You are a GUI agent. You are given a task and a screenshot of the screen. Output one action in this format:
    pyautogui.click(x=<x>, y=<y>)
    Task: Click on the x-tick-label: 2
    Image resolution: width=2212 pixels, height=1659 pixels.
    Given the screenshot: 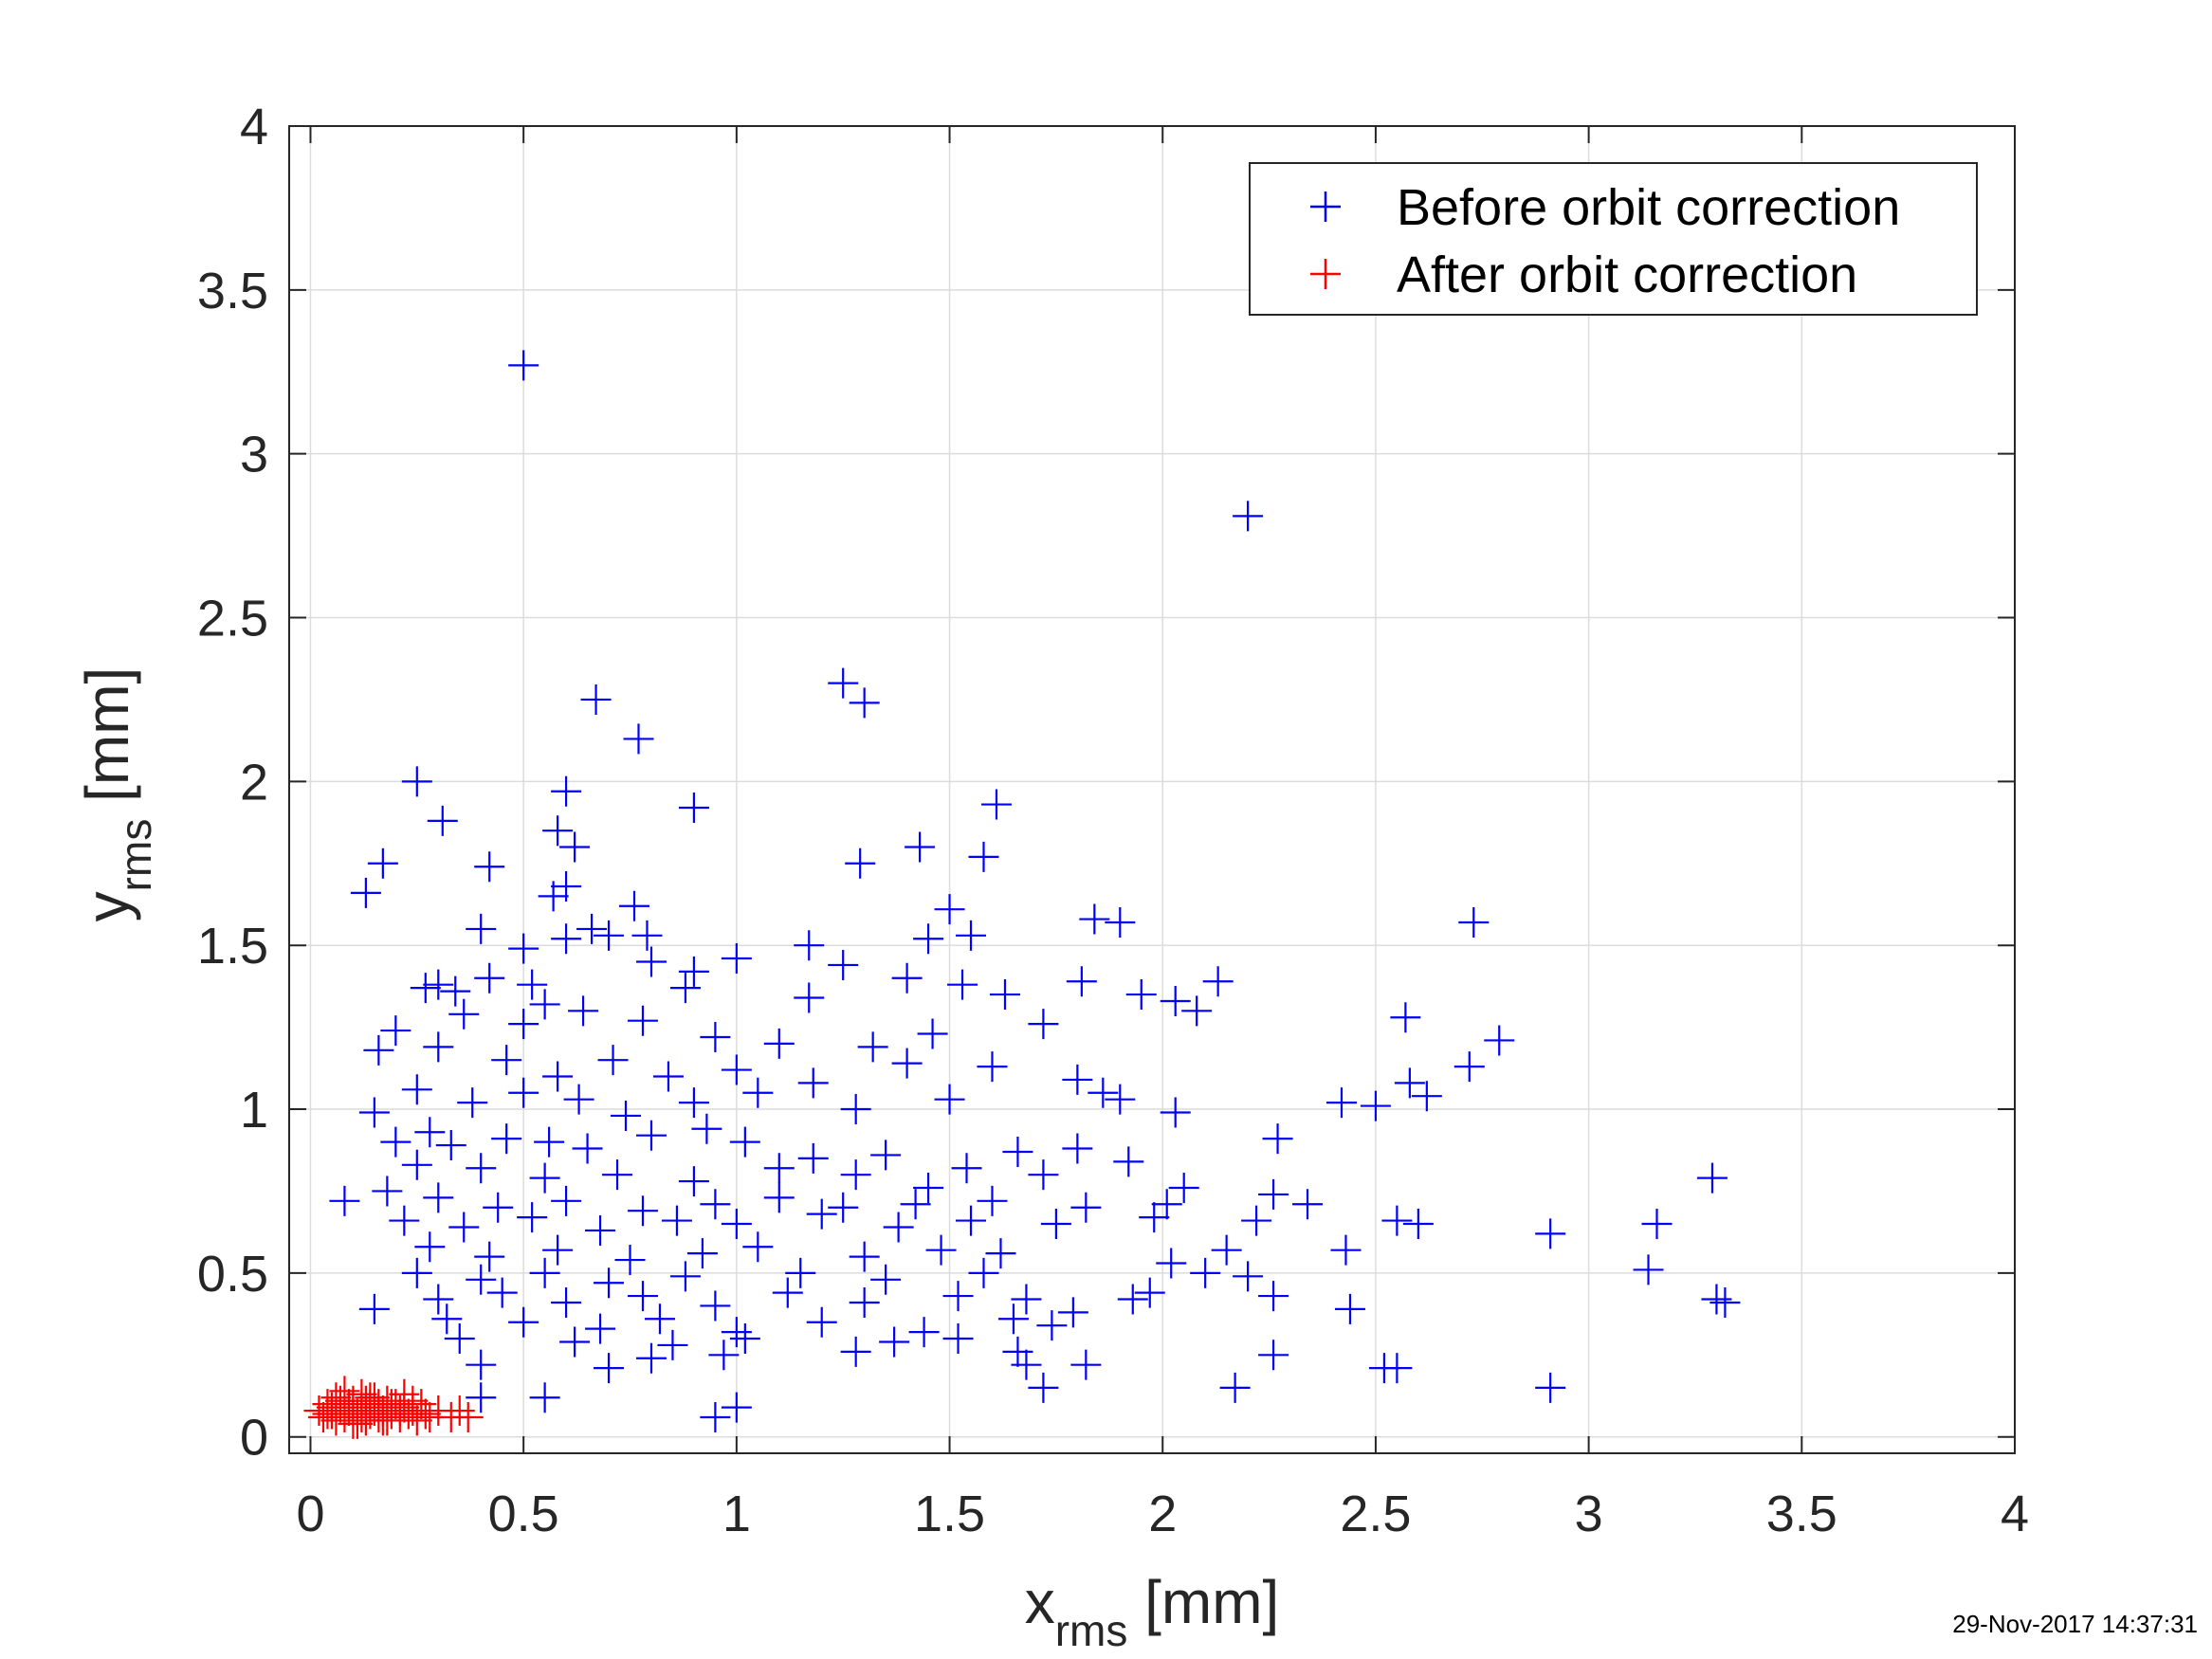 What is the action you would take?
    pyautogui.click(x=1162, y=1514)
    